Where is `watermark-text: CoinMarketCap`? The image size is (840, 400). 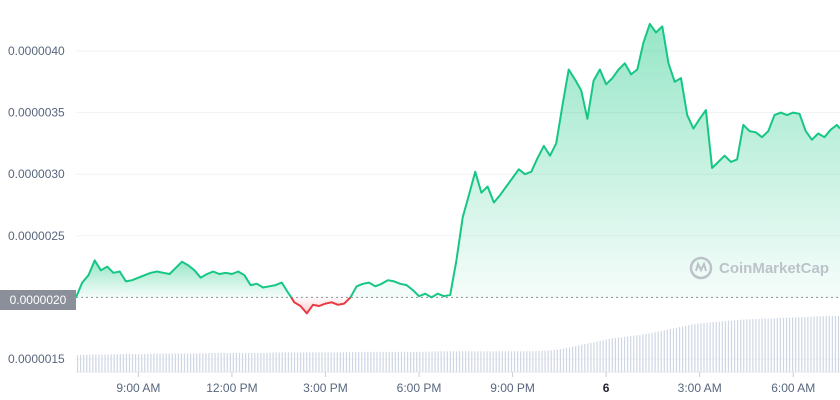
watermark-text: CoinMarketCap is located at coordinates (774, 268).